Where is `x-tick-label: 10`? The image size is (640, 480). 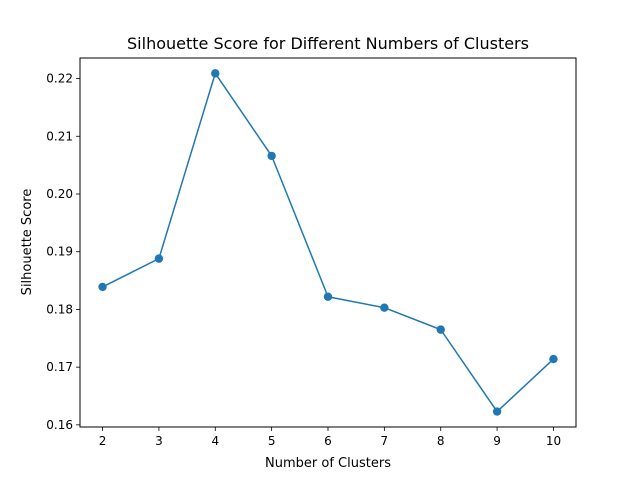
x-tick-label: 10 is located at coordinates (553, 441).